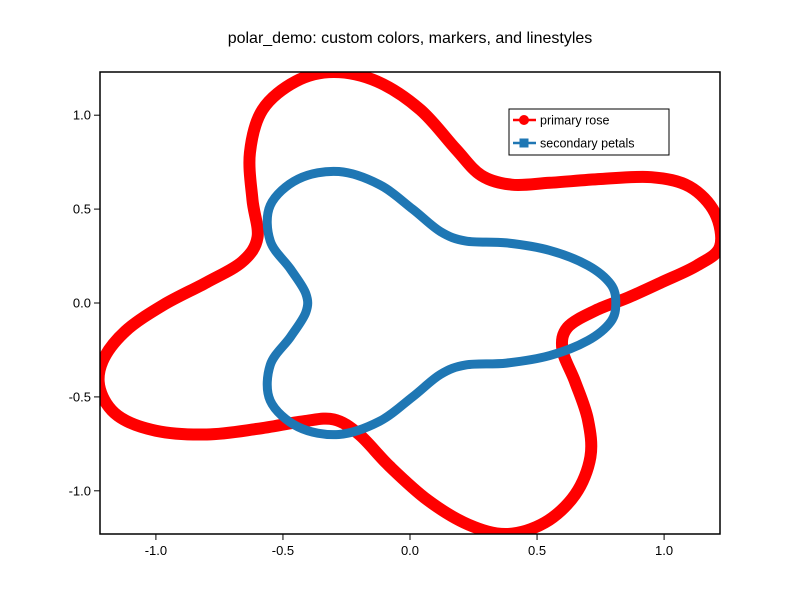  I want to click on y-tick-label: -0.5, so click(80, 396).